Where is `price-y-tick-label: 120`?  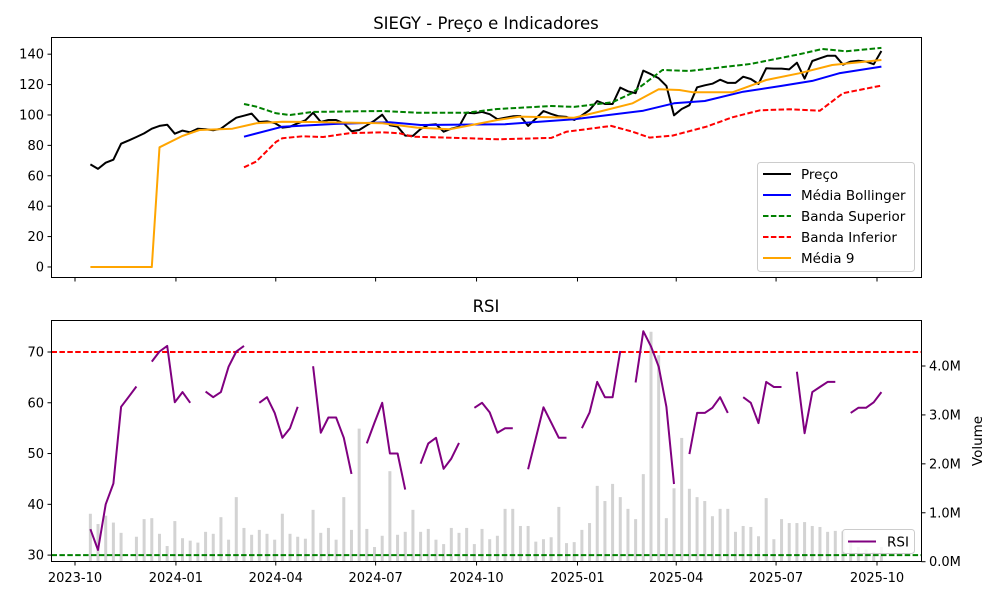 price-y-tick-label: 120 is located at coordinates (31, 85).